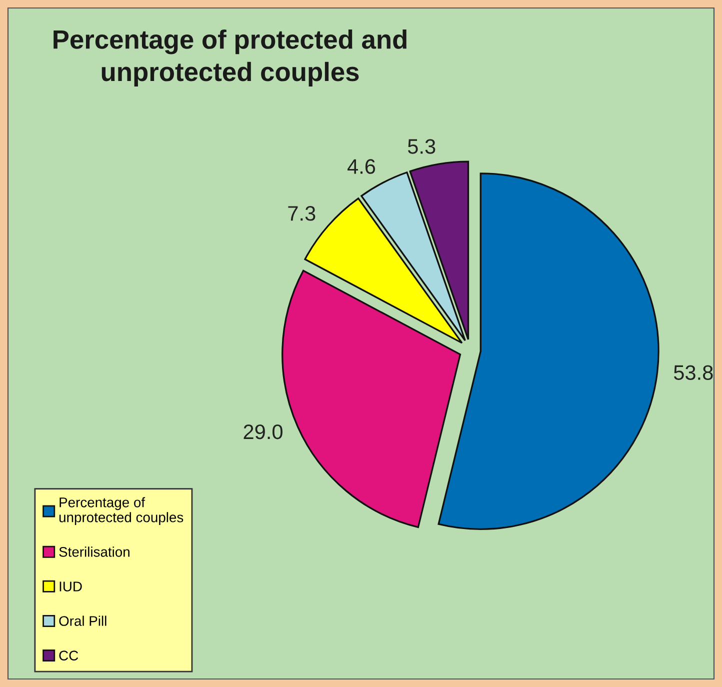 The width and height of the screenshot is (722, 687). I want to click on data-label: 53.8, so click(693, 372).